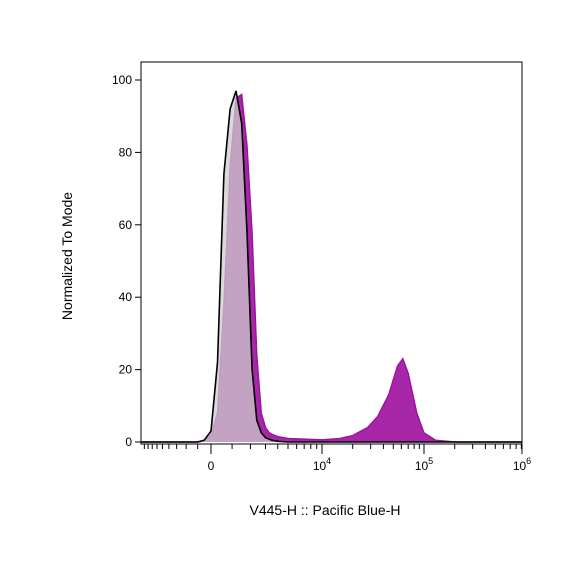 The width and height of the screenshot is (584, 575). I want to click on x-tick-label: 10⁴, so click(322, 464).